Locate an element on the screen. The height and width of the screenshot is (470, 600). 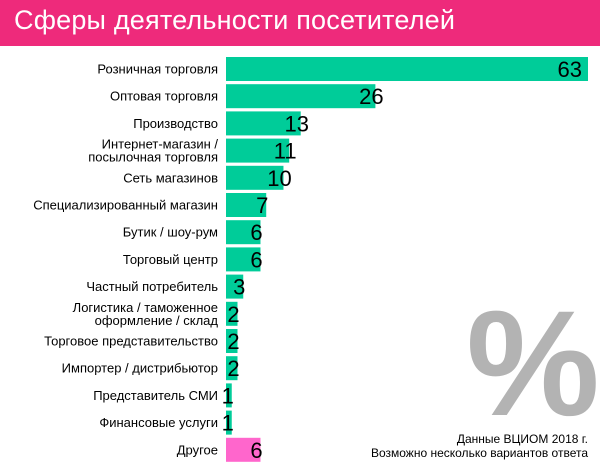
bar-value-6: 7 is located at coordinates (262, 205).